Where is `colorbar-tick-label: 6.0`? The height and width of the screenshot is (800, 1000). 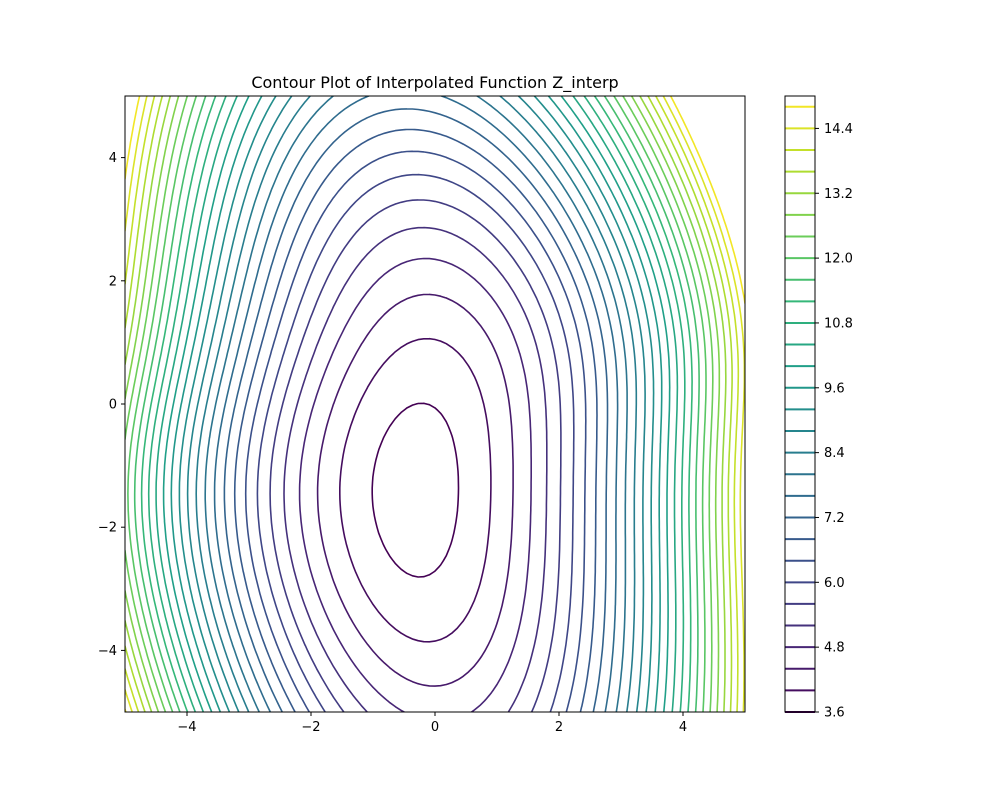 colorbar-tick-label: 6.0 is located at coordinates (834, 583).